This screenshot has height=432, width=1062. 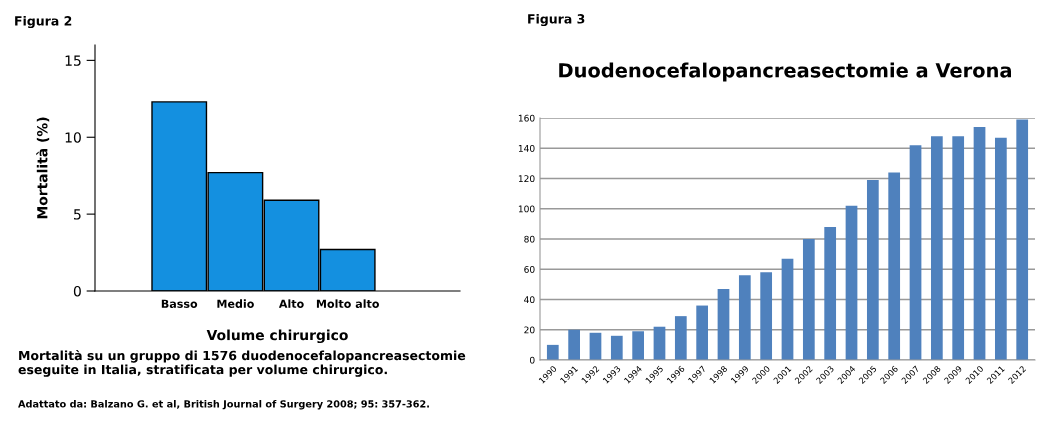 What do you see at coordinates (73, 60) in the screenshot?
I see `y-tick-label: 15` at bounding box center [73, 60].